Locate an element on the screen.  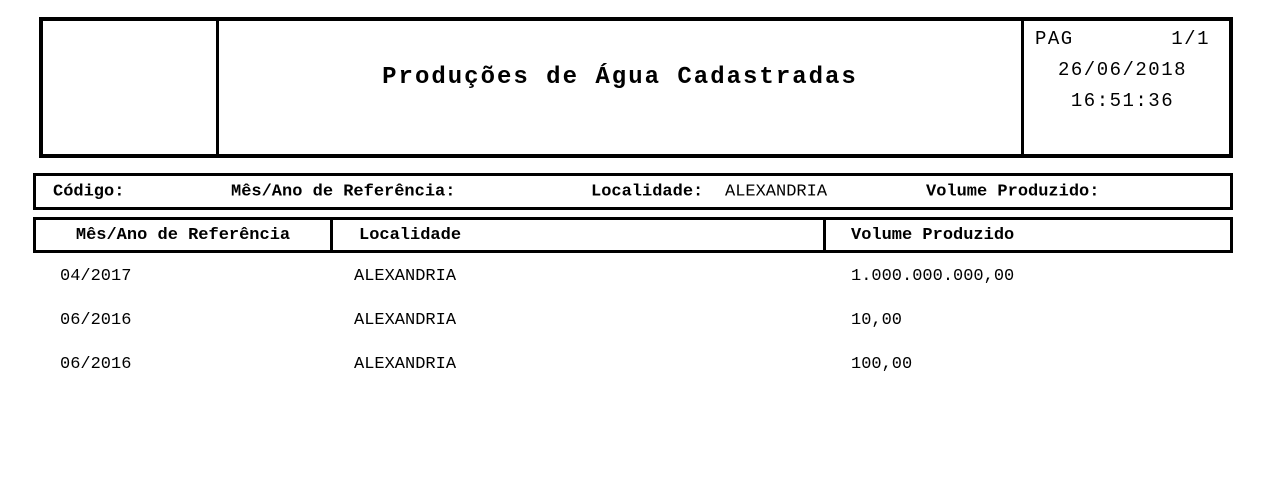
cell-volume: 100,00 is located at coordinates (882, 364).